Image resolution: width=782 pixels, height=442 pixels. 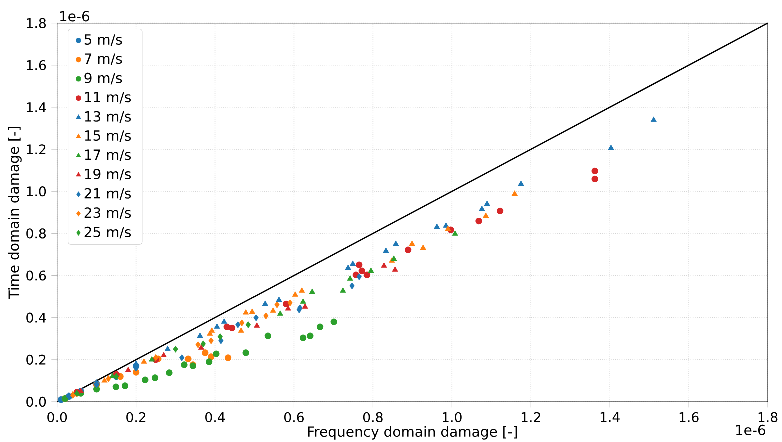 I want to click on legend-label: 7 m/s, so click(x=103, y=60).